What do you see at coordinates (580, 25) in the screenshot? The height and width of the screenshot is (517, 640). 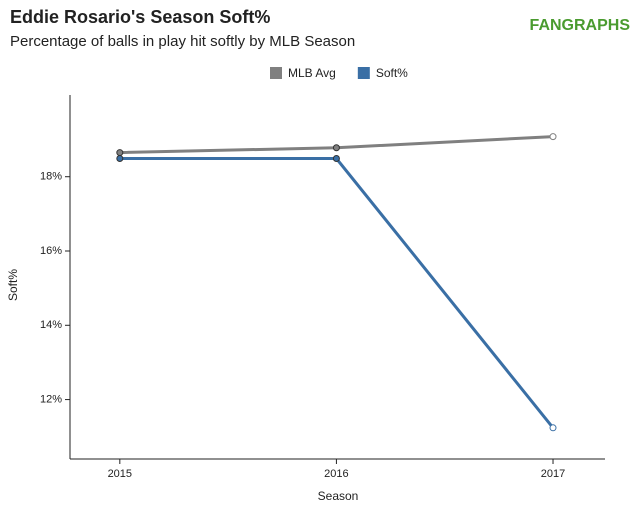 I see `logo: FANGRAPHS` at bounding box center [580, 25].